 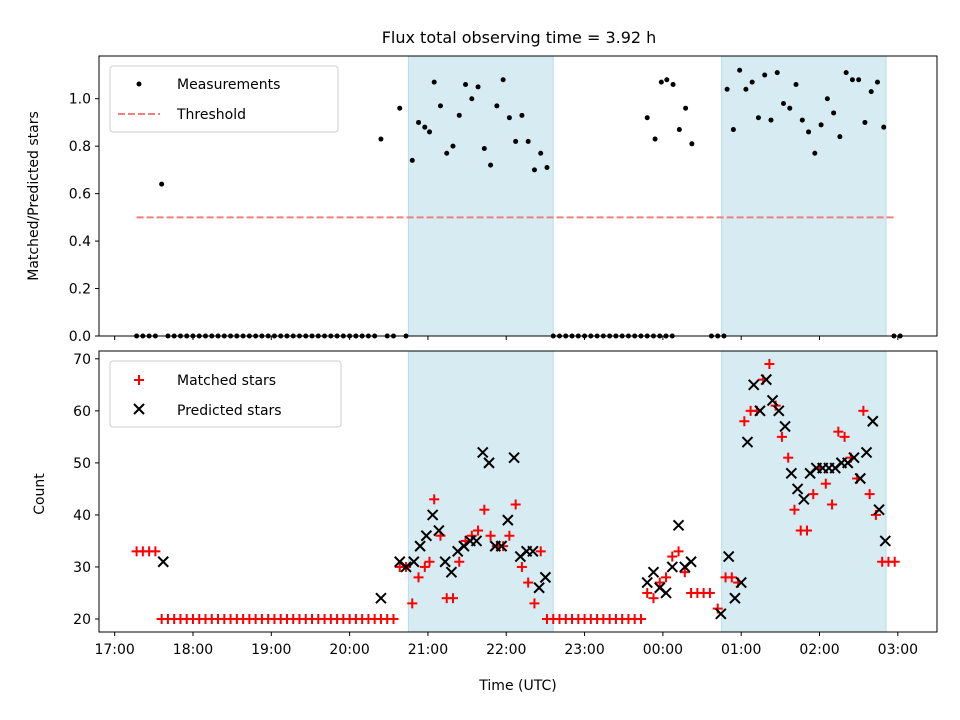 What do you see at coordinates (225, 394) in the screenshot?
I see `count-legend-box` at bounding box center [225, 394].